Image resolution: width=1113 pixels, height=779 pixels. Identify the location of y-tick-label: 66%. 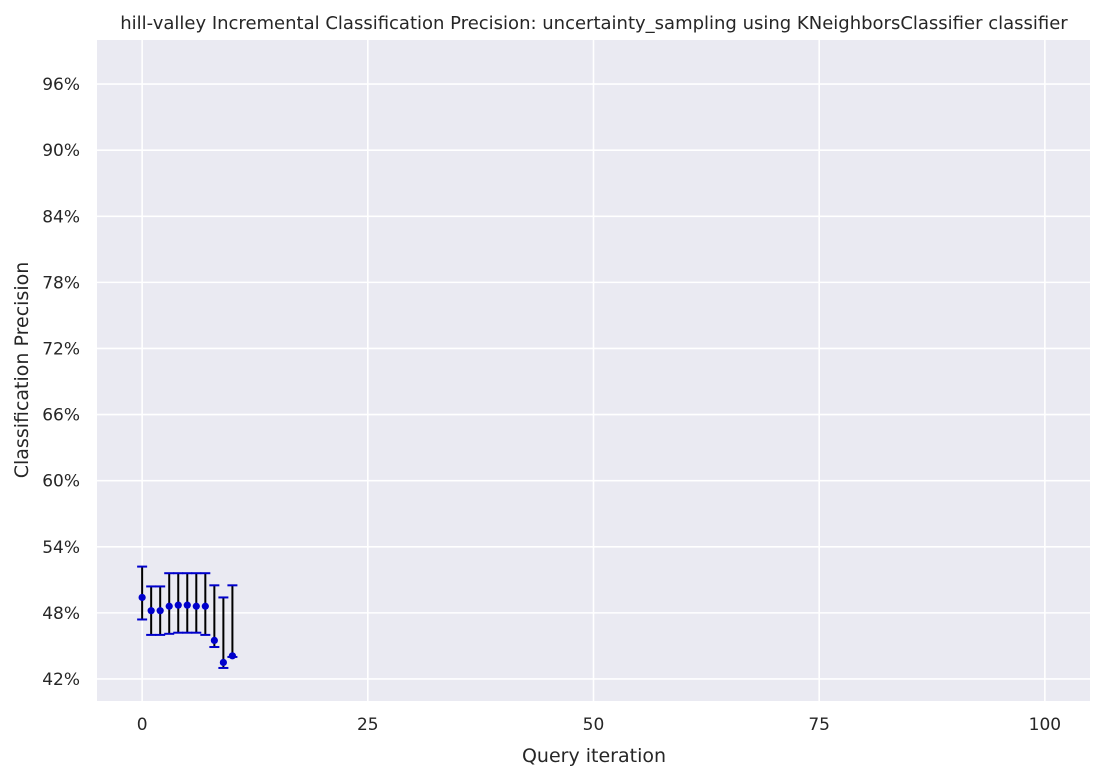
(61, 416).